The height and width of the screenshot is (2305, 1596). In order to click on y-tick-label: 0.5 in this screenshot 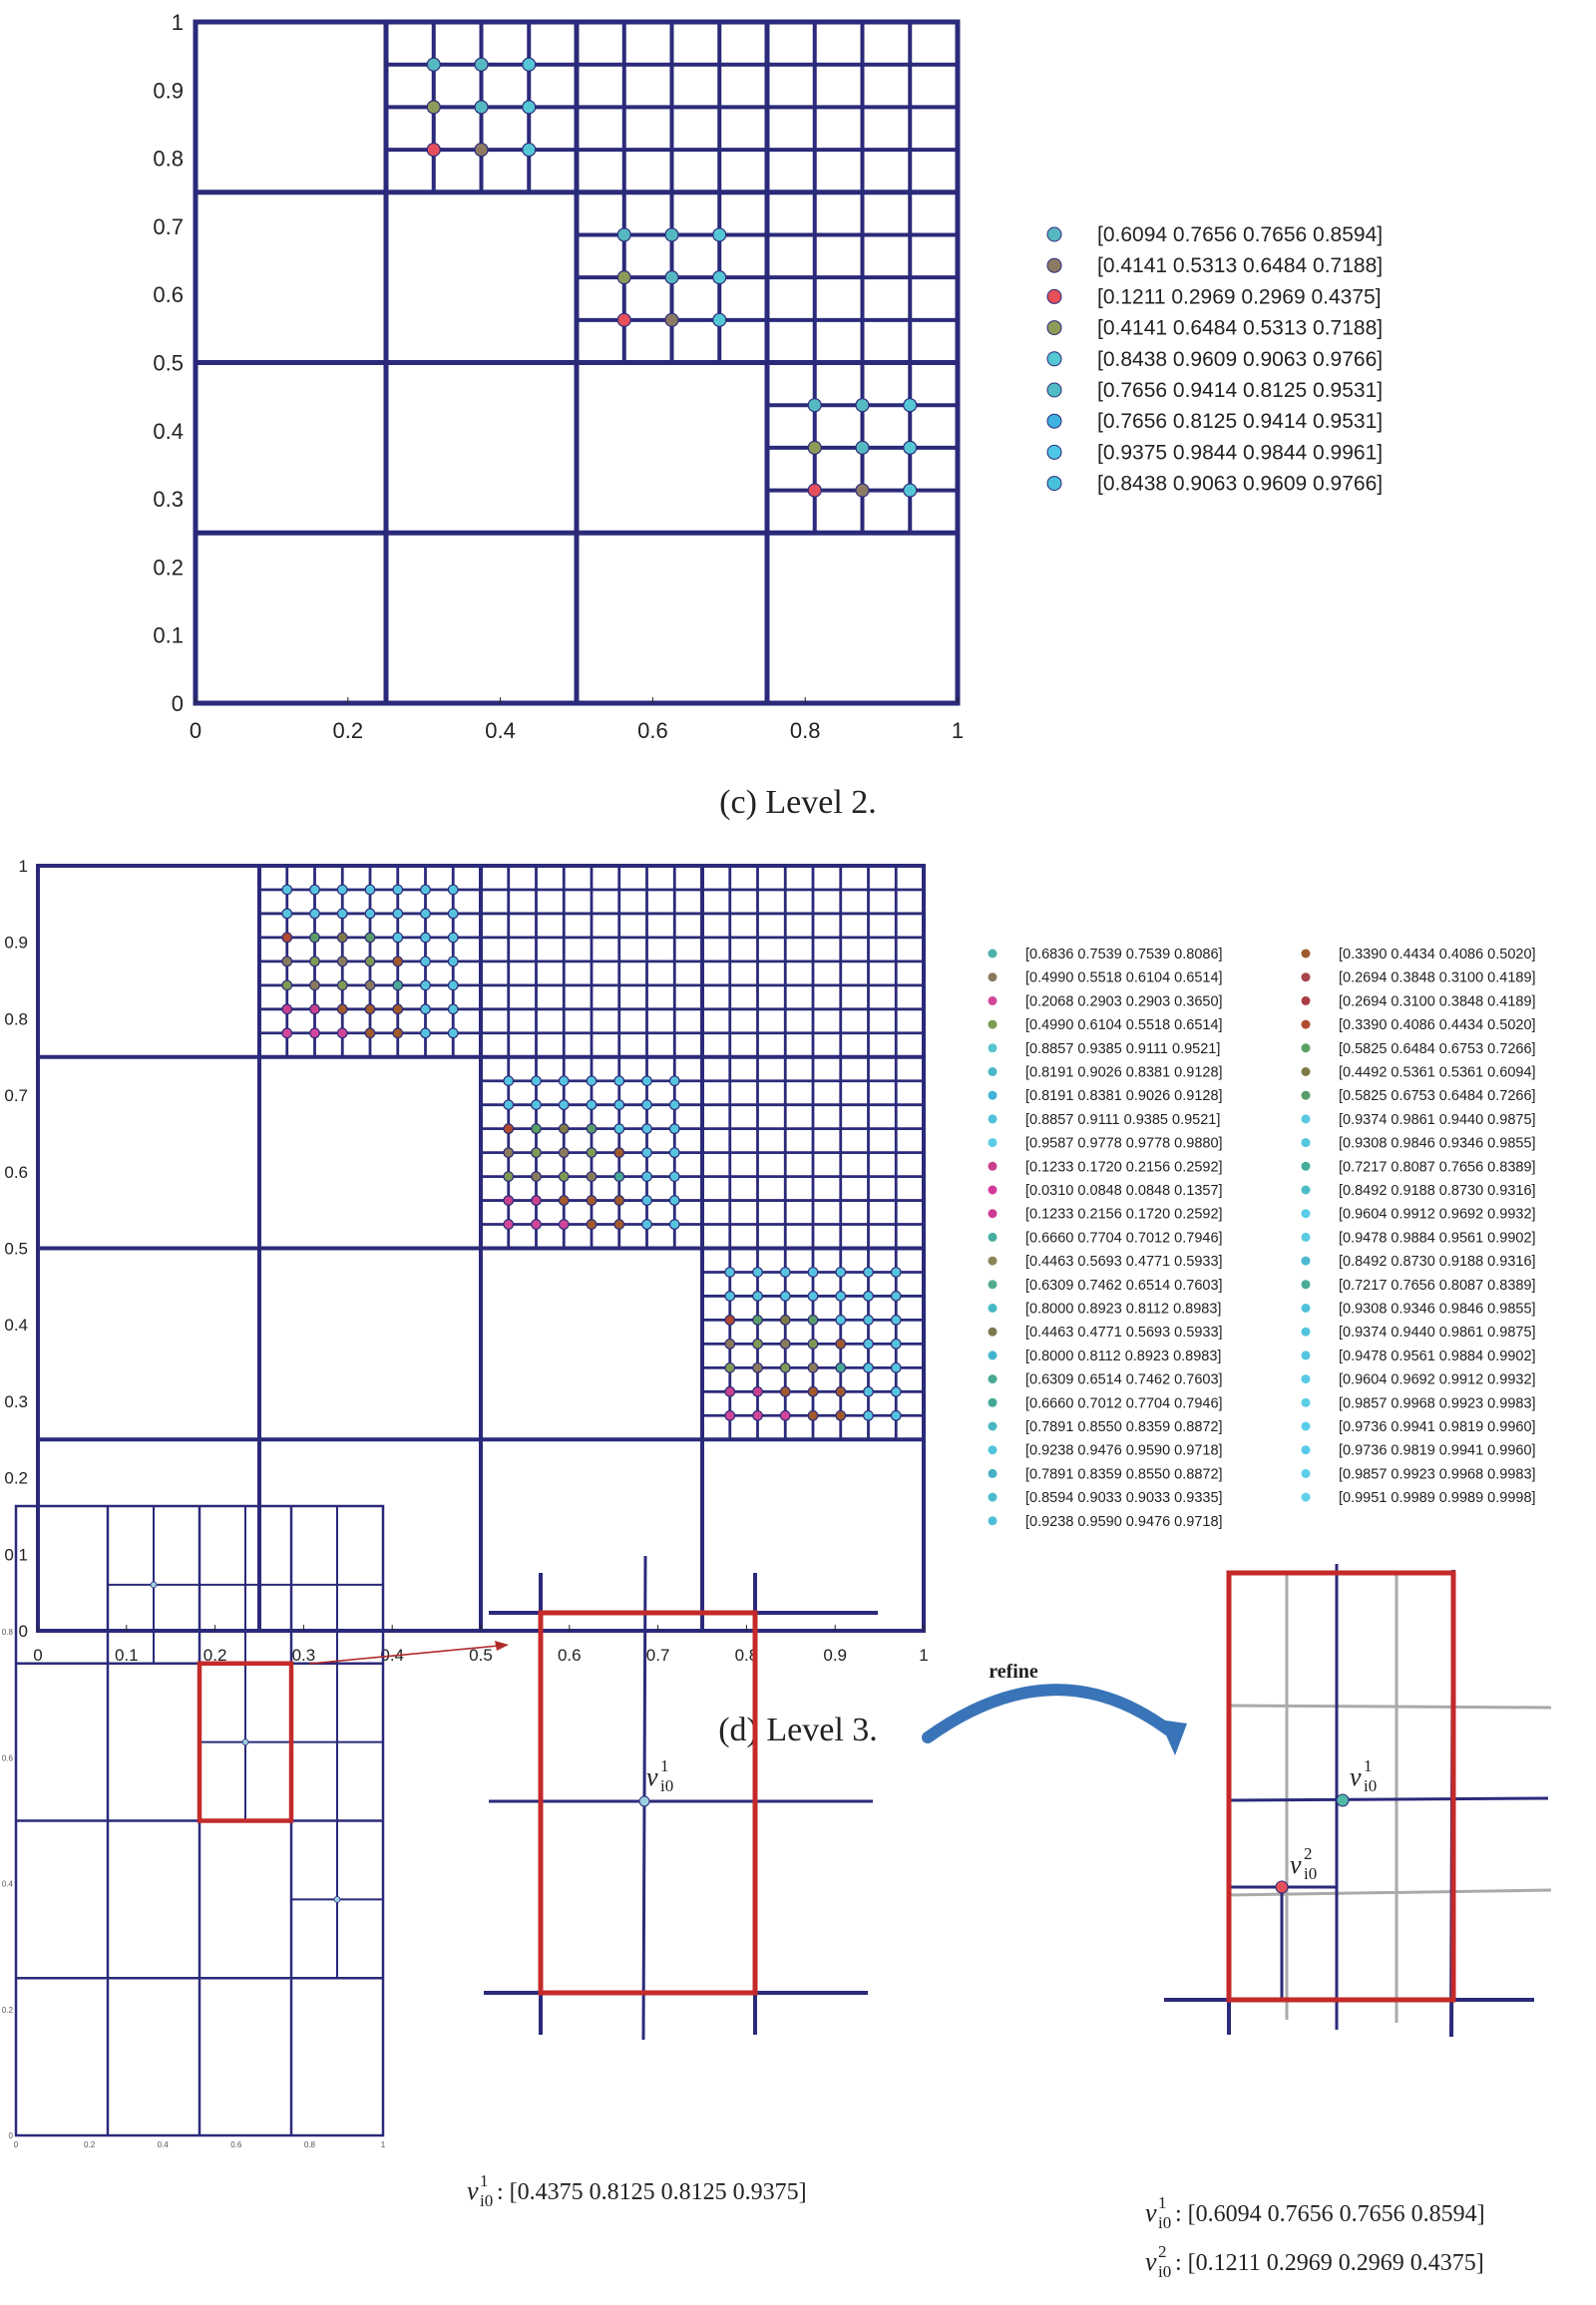, I will do `click(16, 1249)`.